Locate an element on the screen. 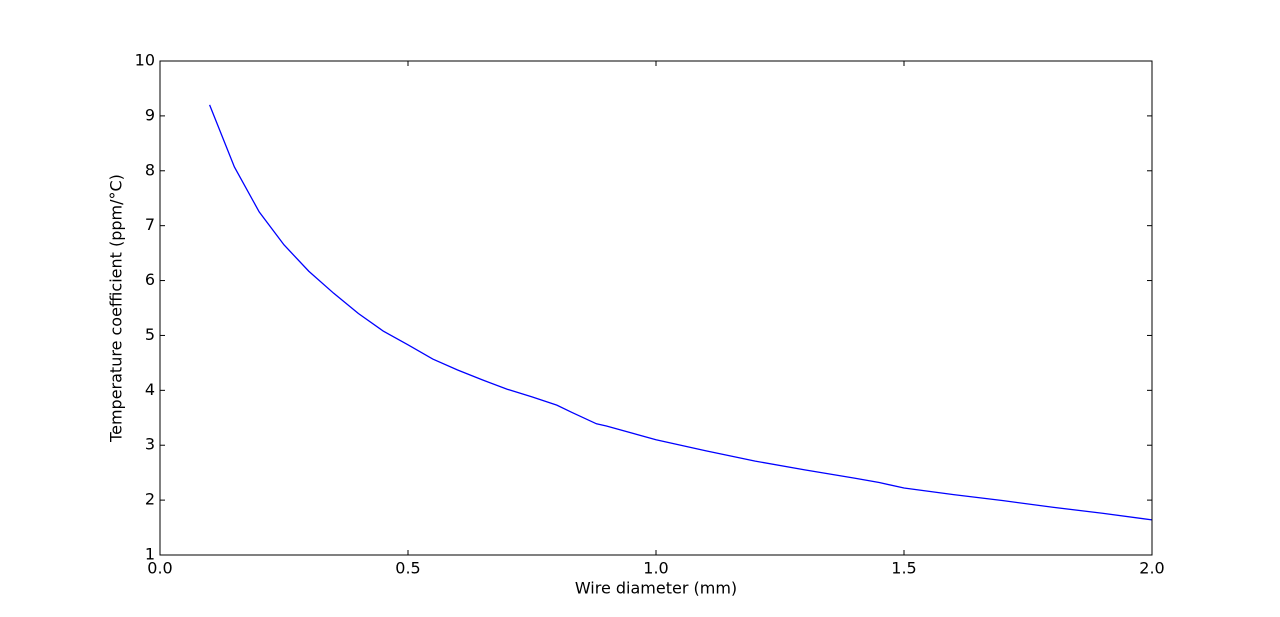 The image size is (1280, 617). y-tick-label: 7 is located at coordinates (150, 224).